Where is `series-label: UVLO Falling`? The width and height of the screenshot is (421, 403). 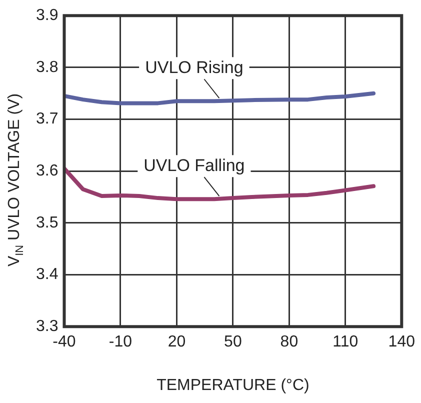
series-label: UVLO Falling is located at coordinates (194, 165).